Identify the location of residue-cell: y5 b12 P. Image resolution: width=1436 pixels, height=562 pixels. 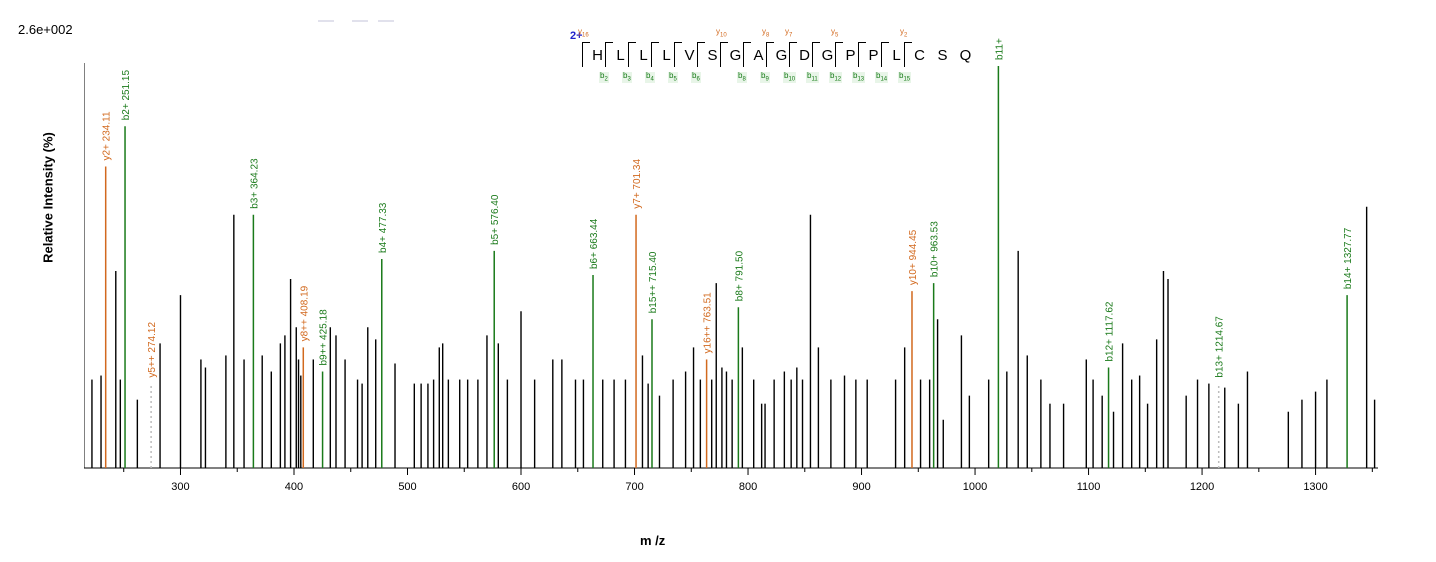
(845, 55).